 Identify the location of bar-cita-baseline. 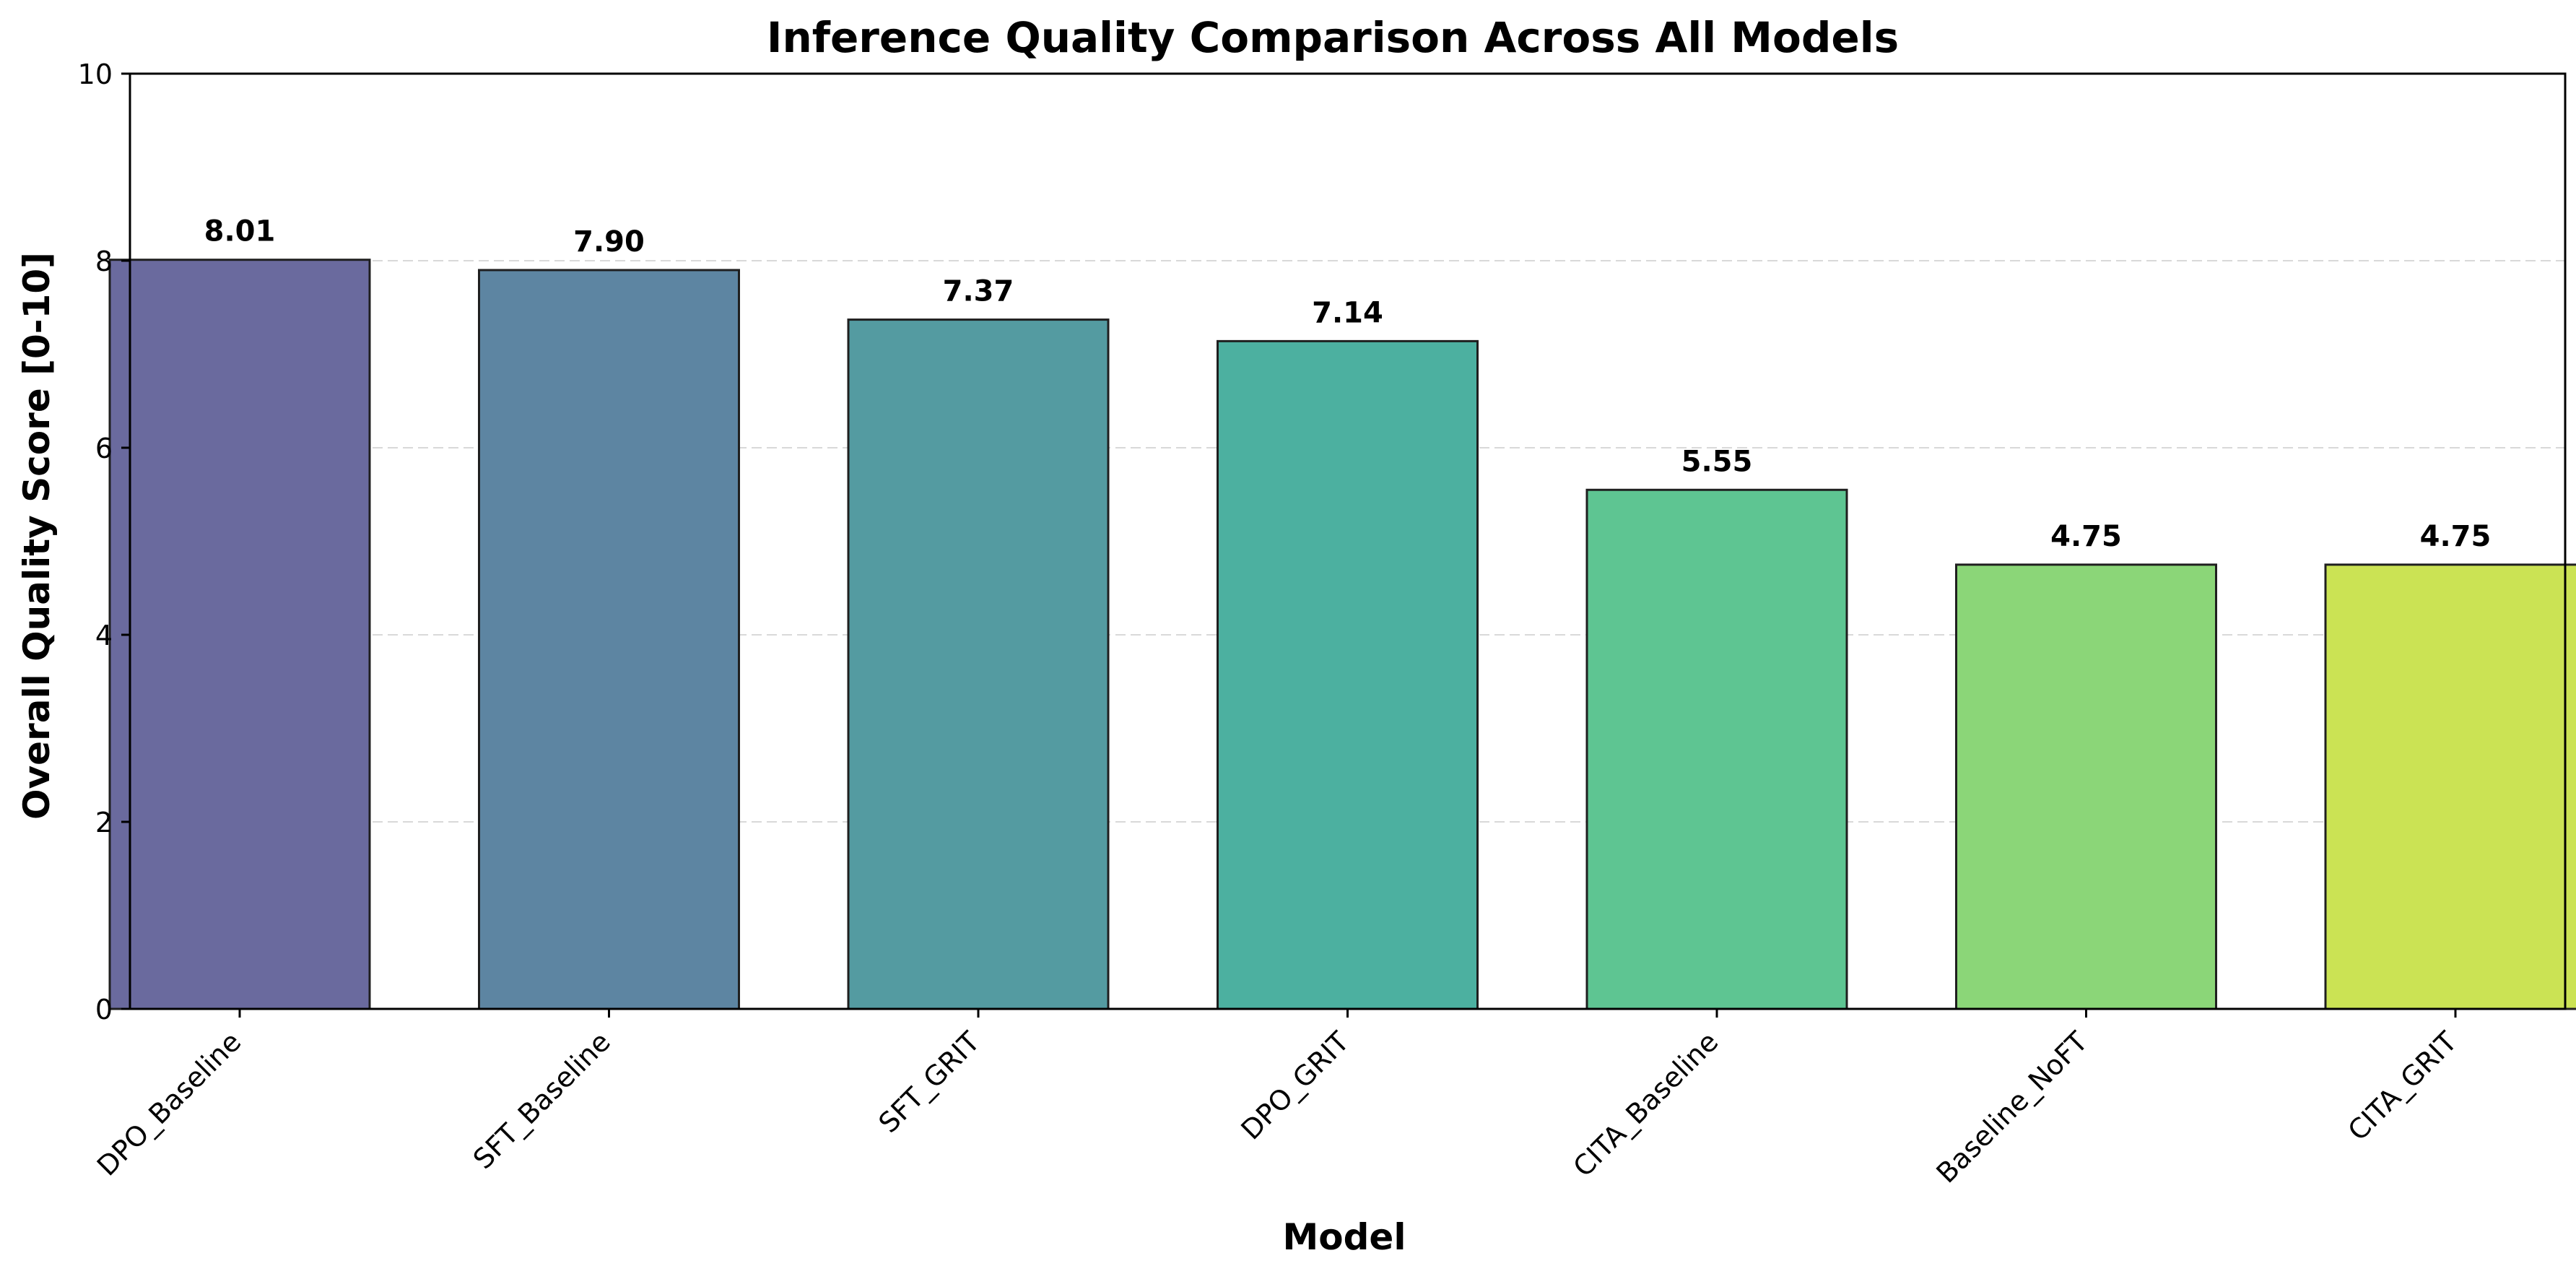
(1716, 749).